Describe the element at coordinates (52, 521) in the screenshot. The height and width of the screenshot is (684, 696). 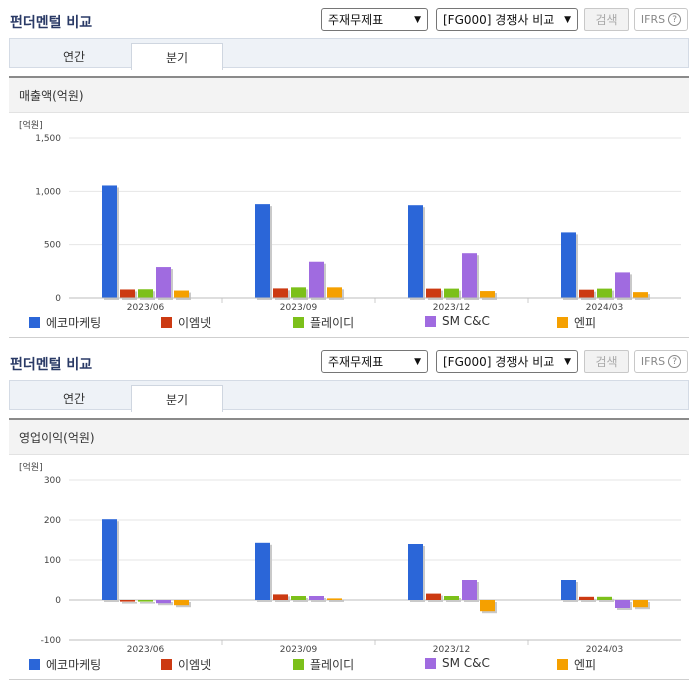
I see `y-tick-label: 200` at that location.